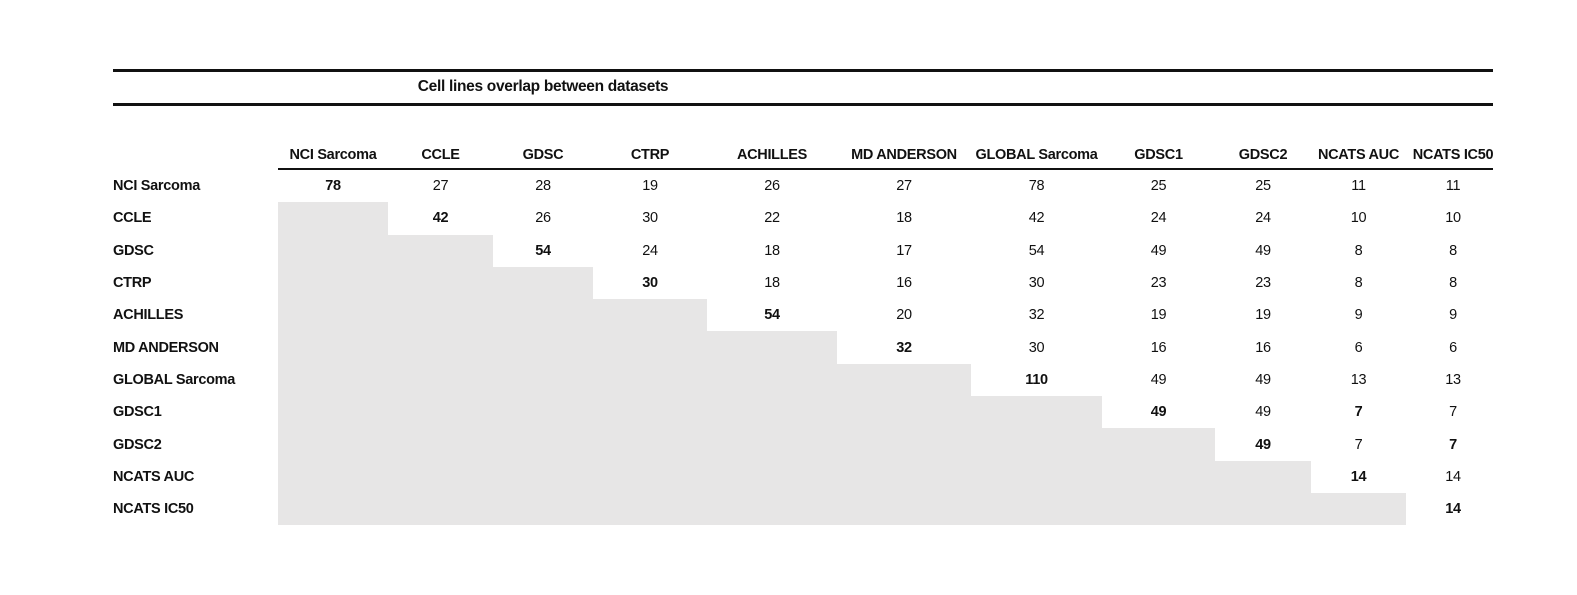 Image resolution: width=1577 pixels, height=595 pixels. What do you see at coordinates (904, 315) in the screenshot?
I see `matrix-cell: 20` at bounding box center [904, 315].